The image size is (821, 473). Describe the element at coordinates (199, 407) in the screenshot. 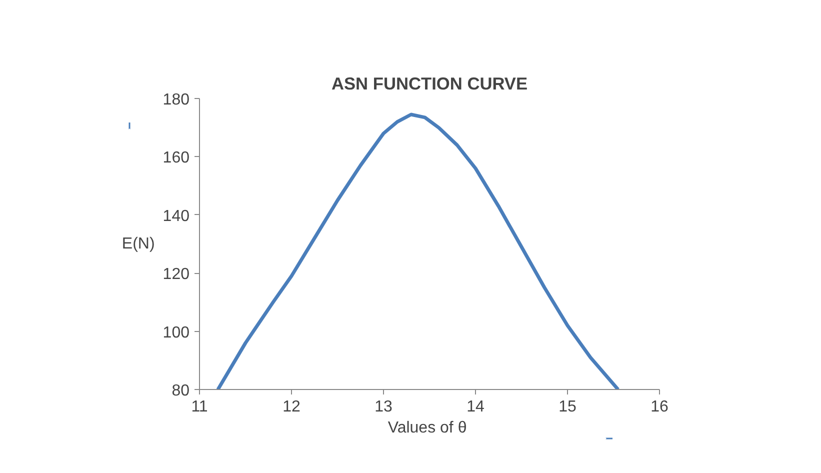

I see `x-tick-label: 11` at that location.